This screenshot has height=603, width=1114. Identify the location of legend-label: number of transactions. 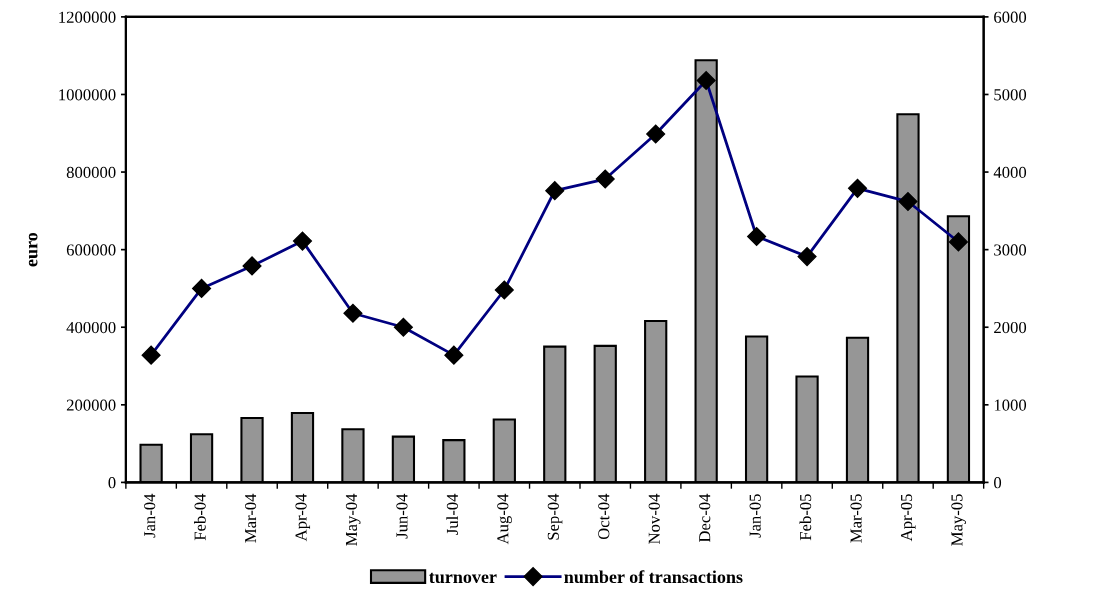
(653, 577).